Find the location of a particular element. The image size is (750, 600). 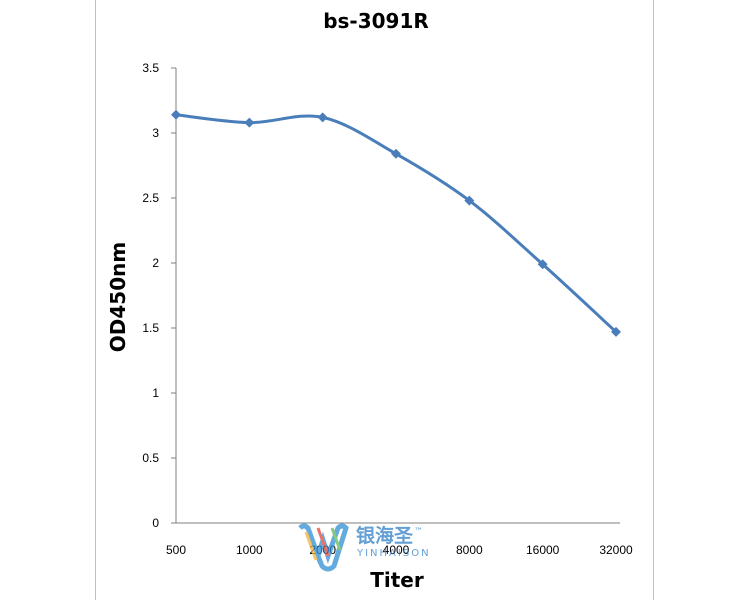

watermark-latin-text: YINHAISON is located at coordinates (393, 553).